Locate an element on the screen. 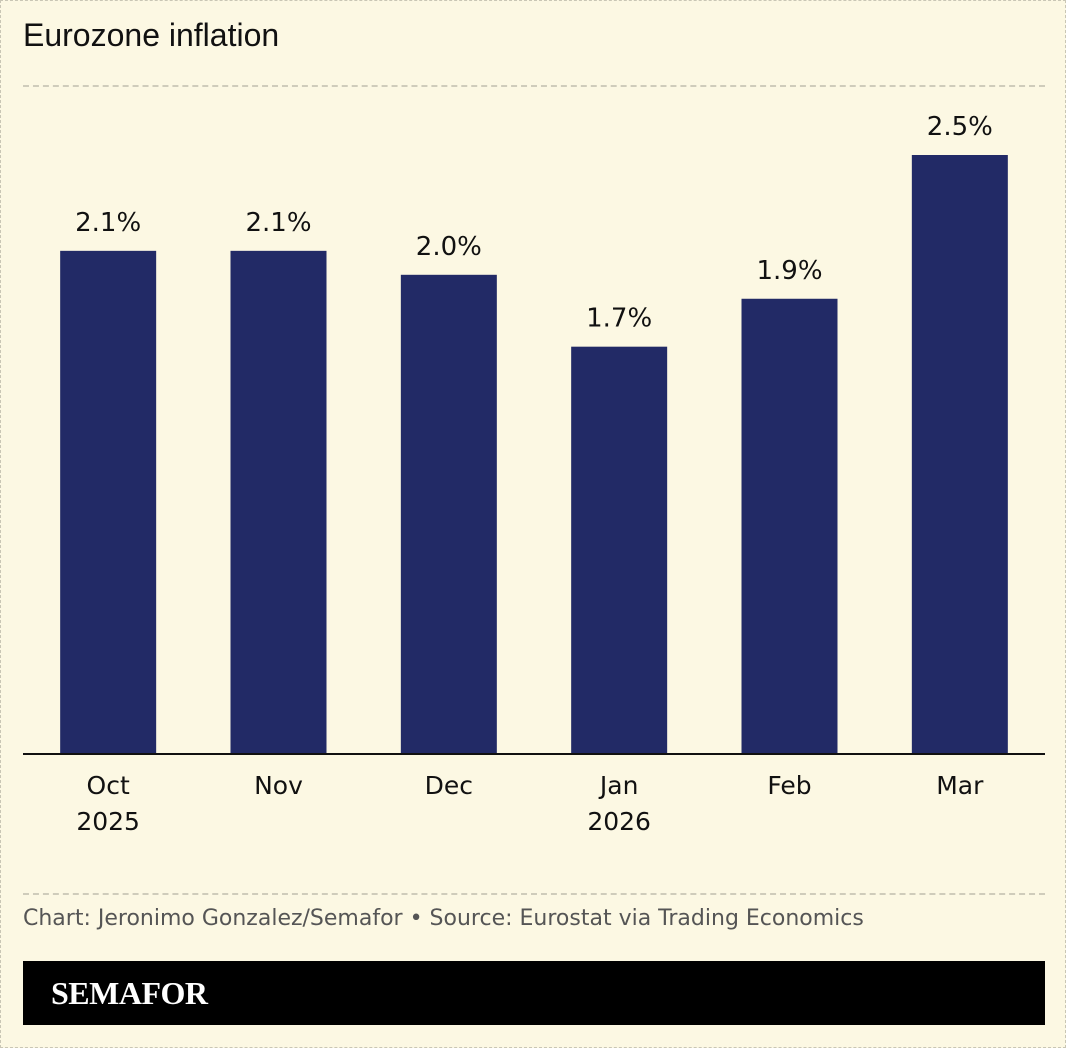 The image size is (1066, 1048). x-tick-label: Nov is located at coordinates (278, 785).